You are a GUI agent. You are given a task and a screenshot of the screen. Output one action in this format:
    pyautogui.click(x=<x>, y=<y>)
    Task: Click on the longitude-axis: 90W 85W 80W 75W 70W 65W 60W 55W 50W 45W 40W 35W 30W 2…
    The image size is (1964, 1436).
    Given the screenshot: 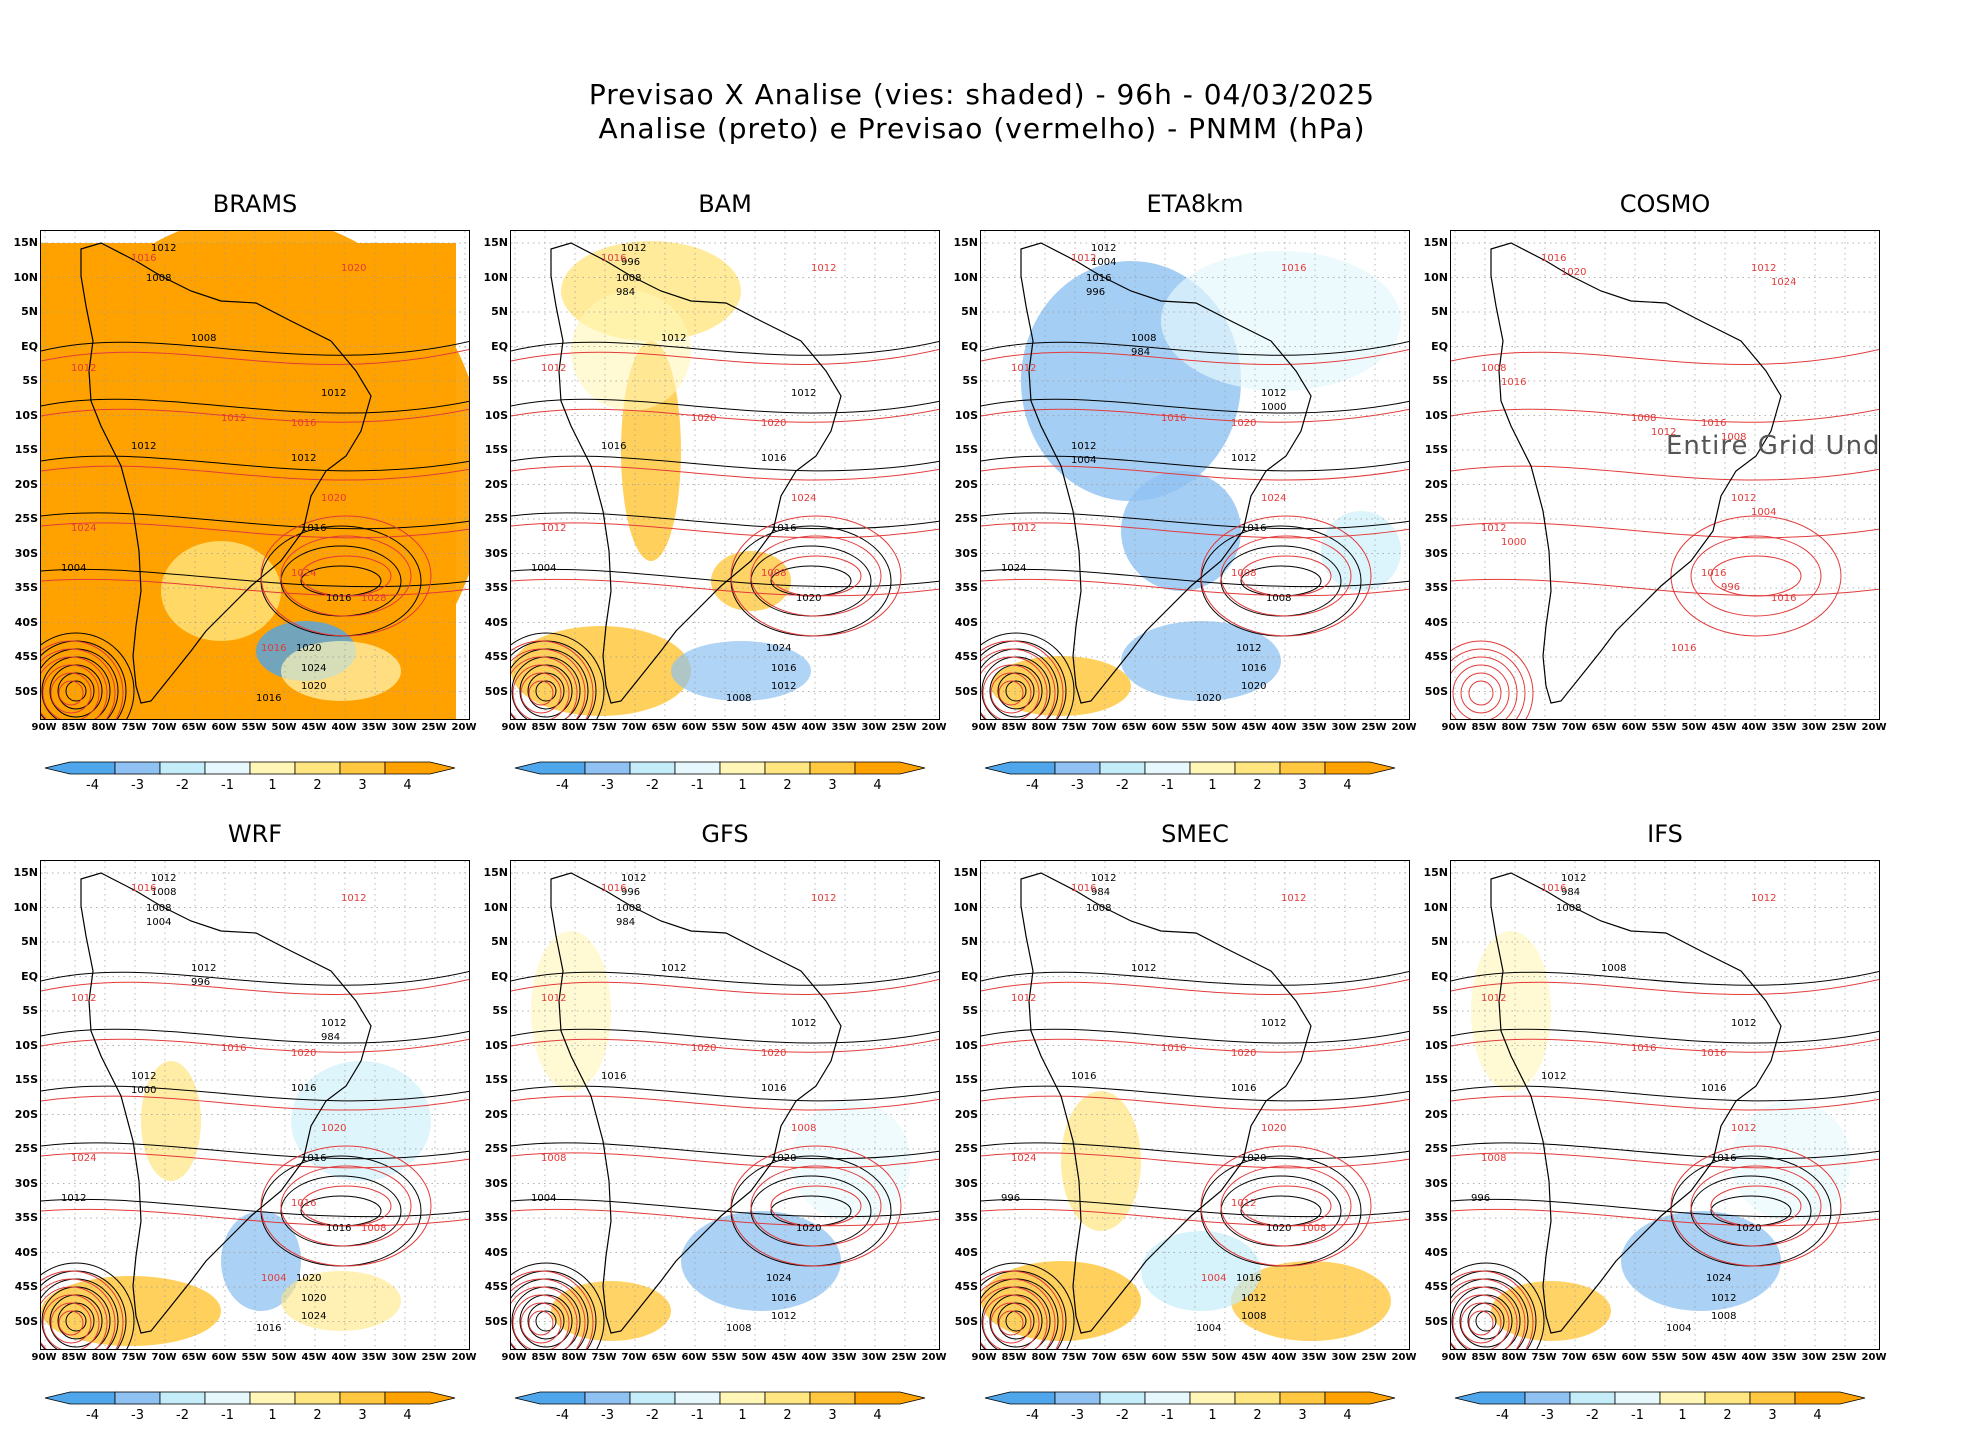 What is the action you would take?
    pyautogui.click(x=258, y=1359)
    